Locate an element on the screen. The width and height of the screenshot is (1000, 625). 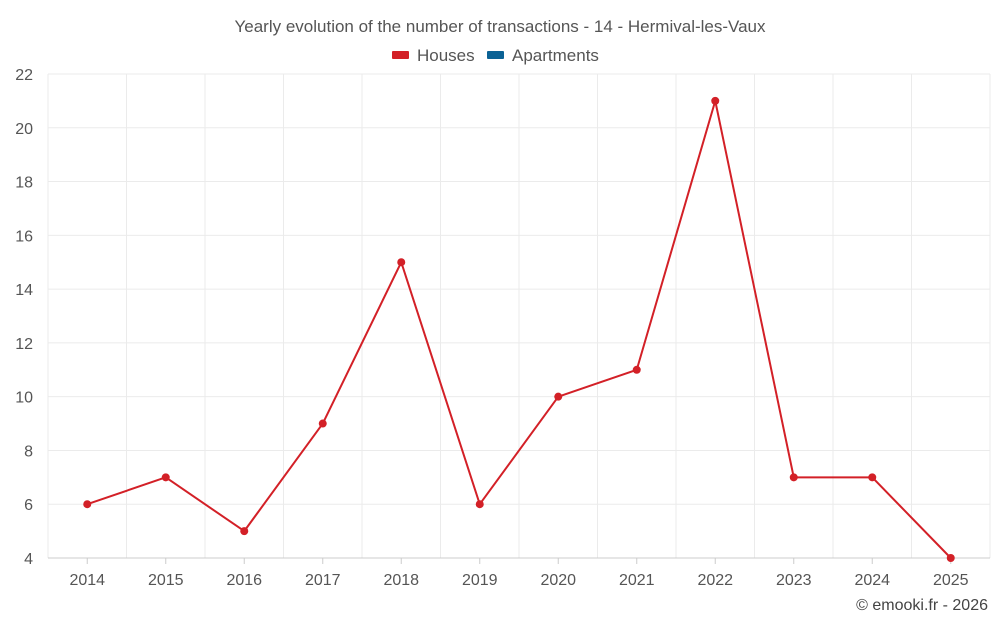
legend-item-houses: Houses is located at coordinates (433, 55).